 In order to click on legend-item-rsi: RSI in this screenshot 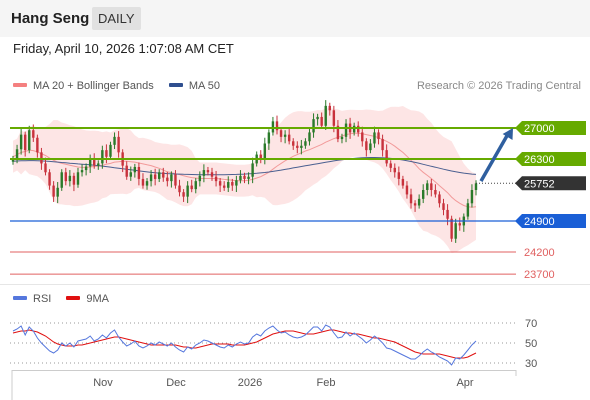, I will do `click(32, 299)`.